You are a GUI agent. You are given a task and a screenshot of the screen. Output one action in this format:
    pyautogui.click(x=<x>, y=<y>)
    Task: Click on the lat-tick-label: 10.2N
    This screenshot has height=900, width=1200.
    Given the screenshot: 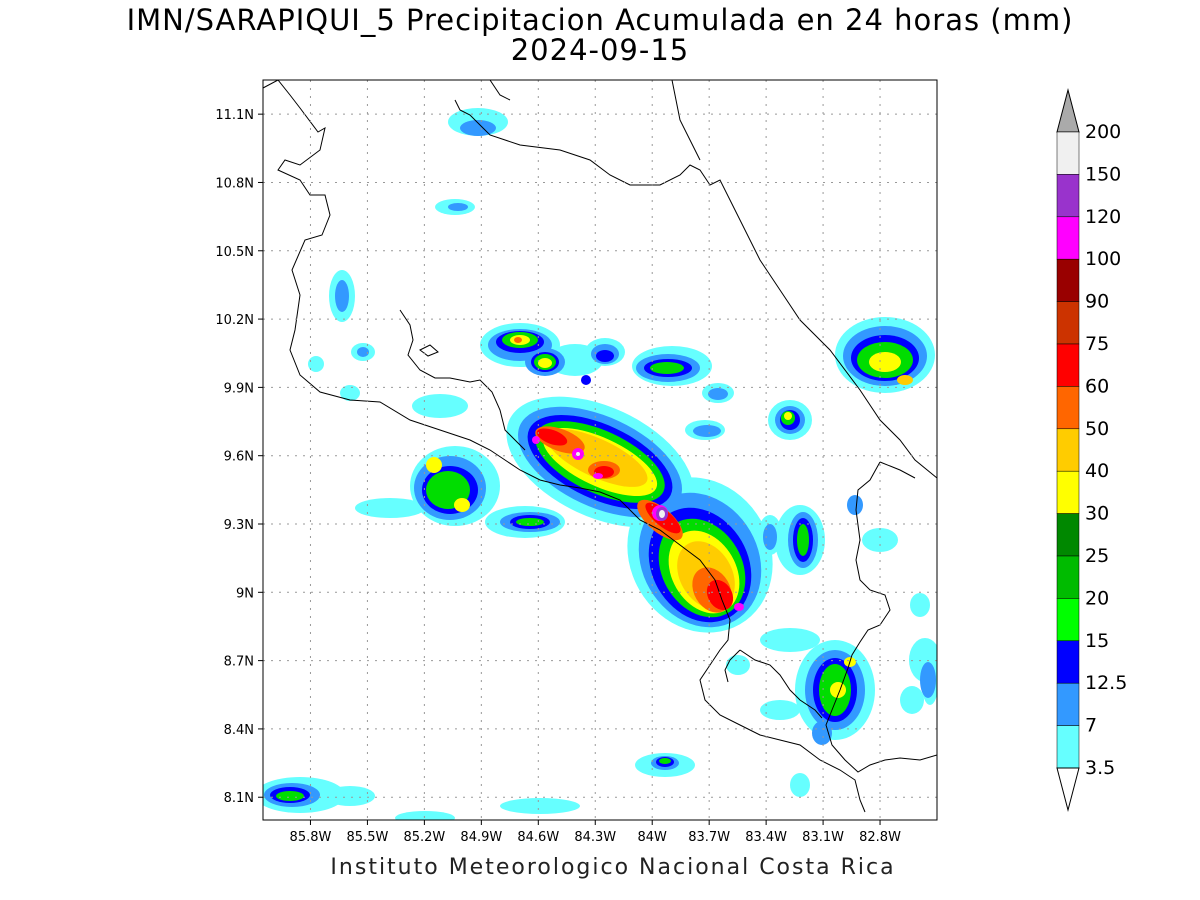 What is the action you would take?
    pyautogui.click(x=234, y=320)
    